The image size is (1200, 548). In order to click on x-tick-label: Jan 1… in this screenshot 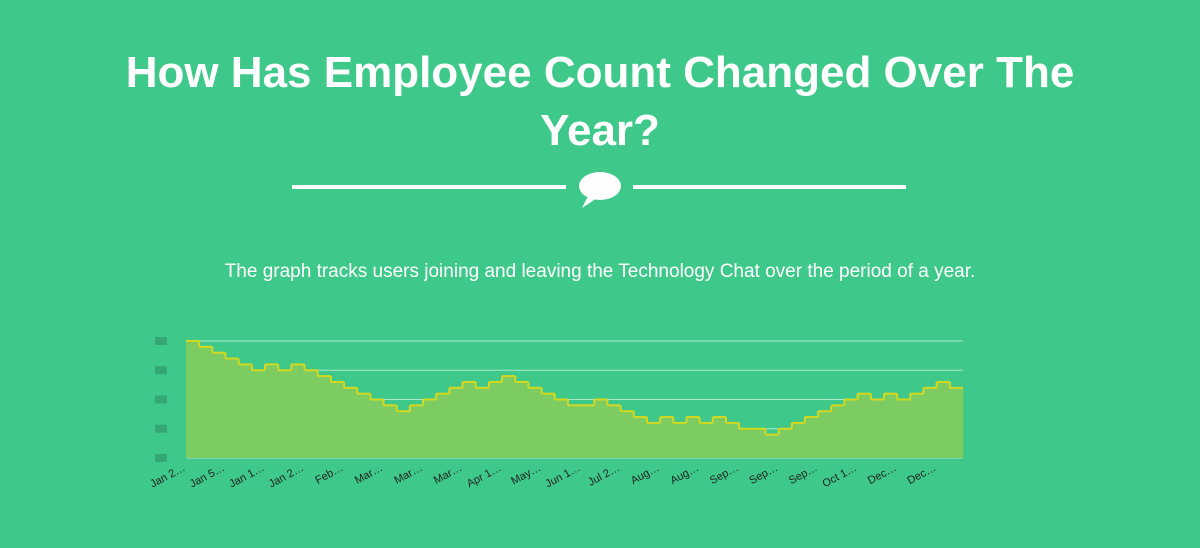, I will do `click(246, 476)`.